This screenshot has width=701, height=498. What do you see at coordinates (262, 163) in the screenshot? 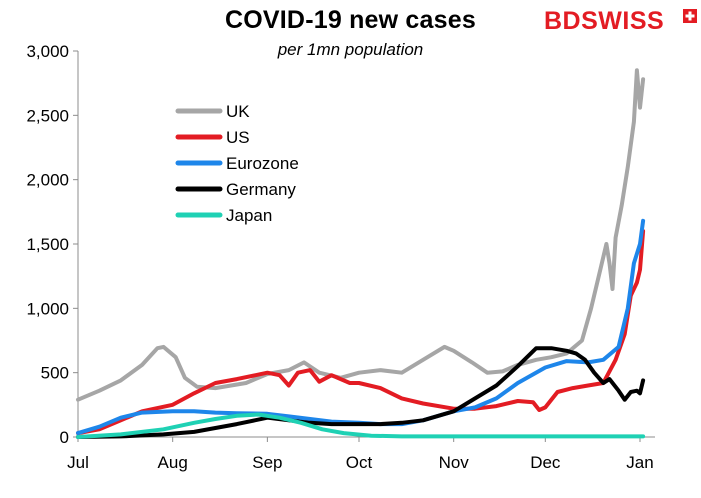
I see `legend-label-eurozone: Eurozone` at bounding box center [262, 163].